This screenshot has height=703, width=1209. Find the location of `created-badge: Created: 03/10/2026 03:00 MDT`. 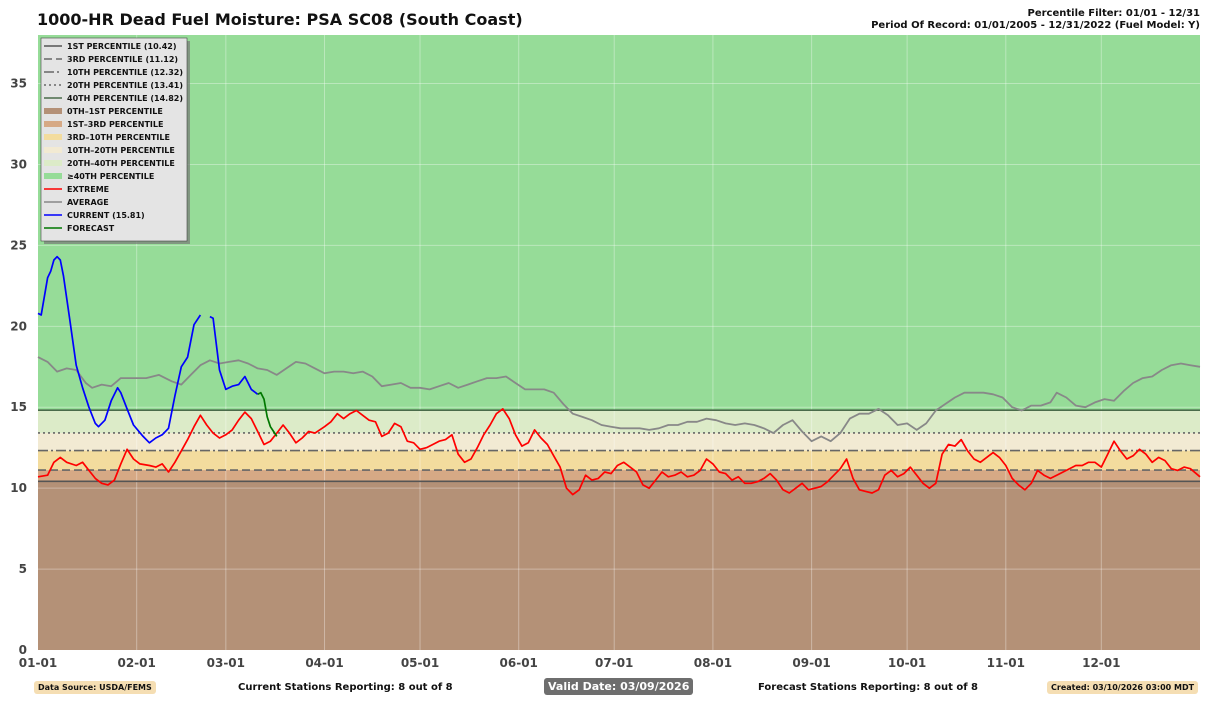

created-badge: Created: 03/10/2026 03:00 MDT is located at coordinates (1123, 687).